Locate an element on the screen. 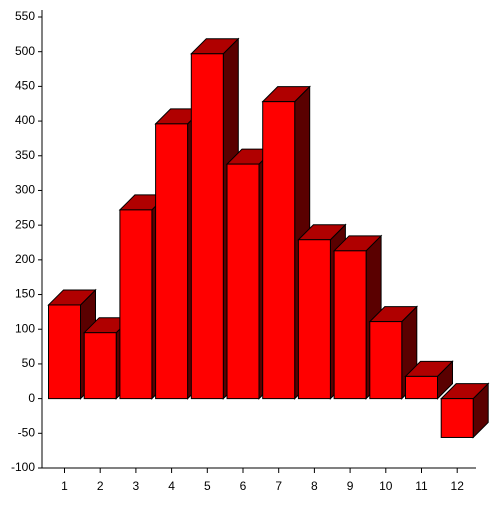  y-tick-label: 350 is located at coordinates (25, 155).